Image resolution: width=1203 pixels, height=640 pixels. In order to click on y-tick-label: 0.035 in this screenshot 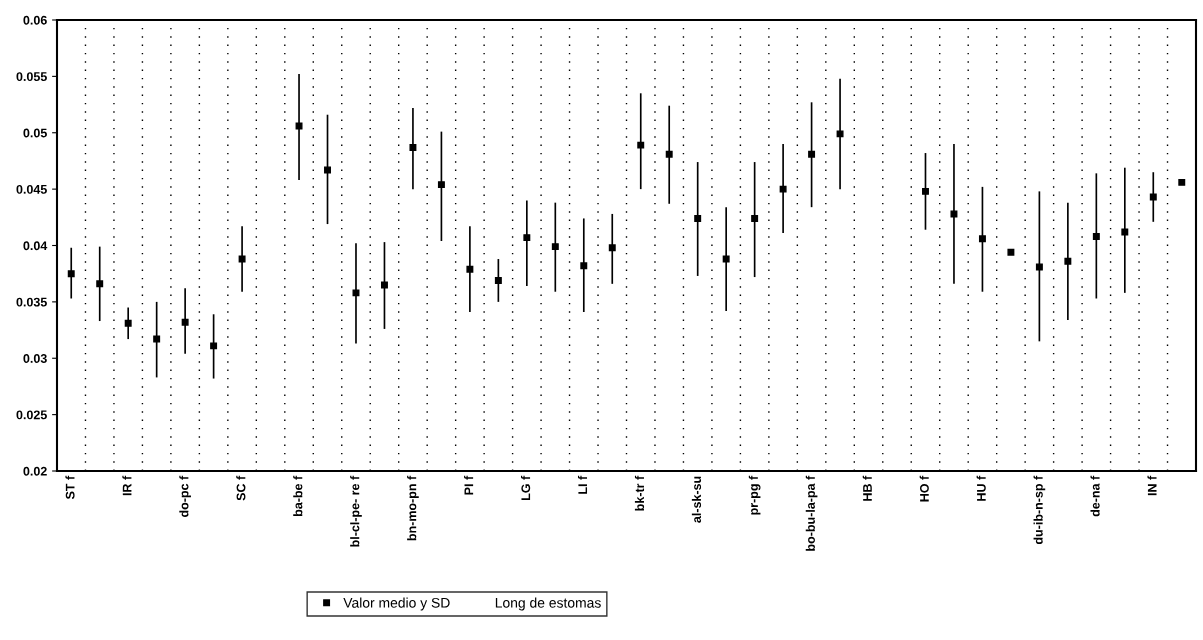, I will do `click(31, 302)`.